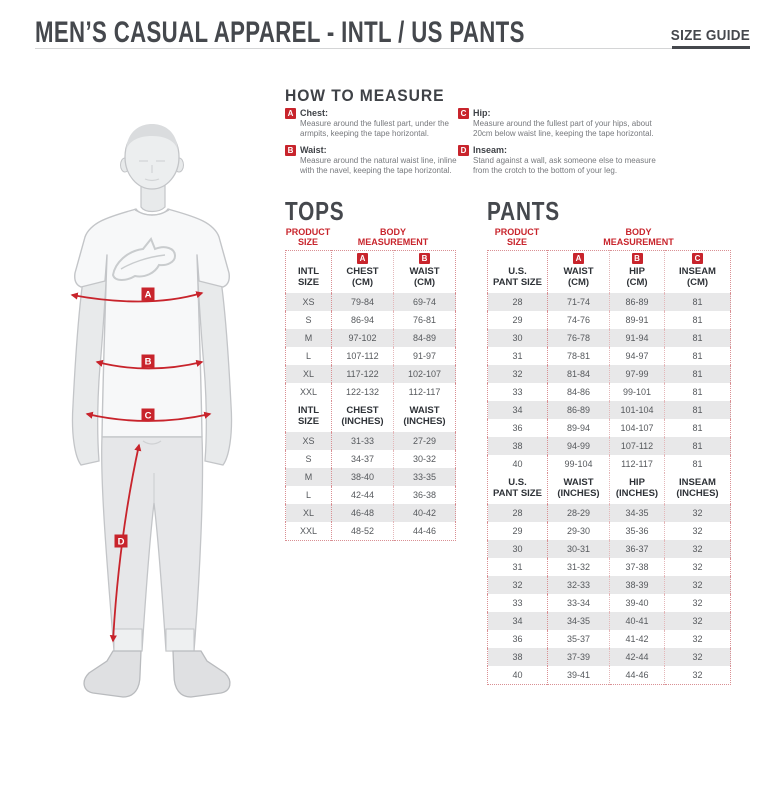 The image size is (783, 800). What do you see at coordinates (424, 495) in the screenshot?
I see `table-cell: 36-38` at bounding box center [424, 495].